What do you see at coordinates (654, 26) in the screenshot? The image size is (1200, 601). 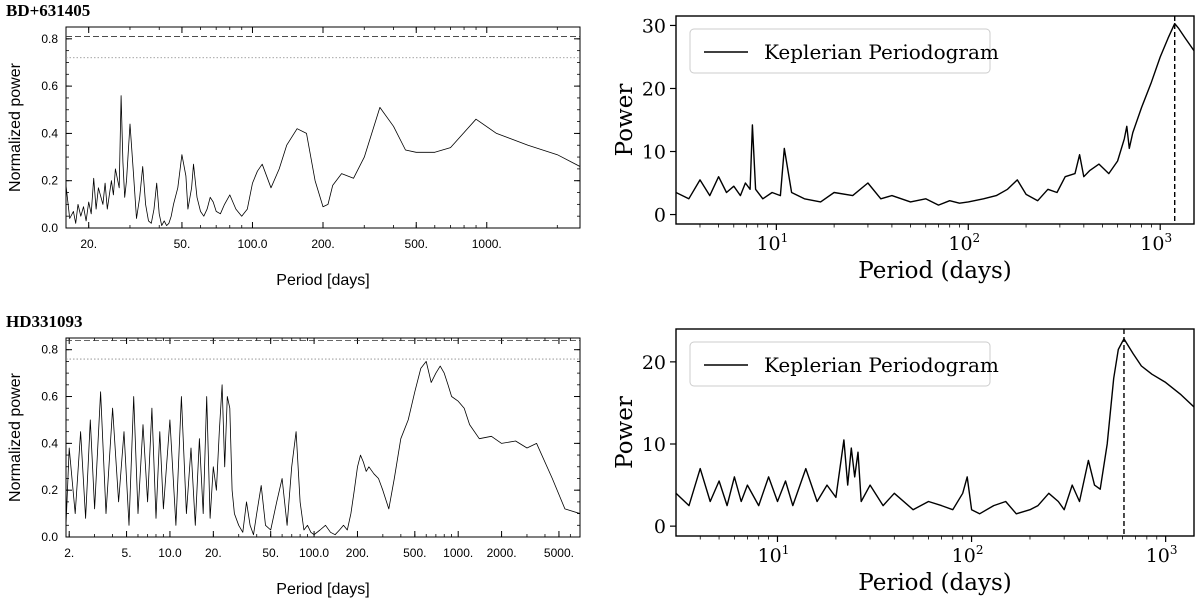 I see `y-tick-label: 30` at bounding box center [654, 26].